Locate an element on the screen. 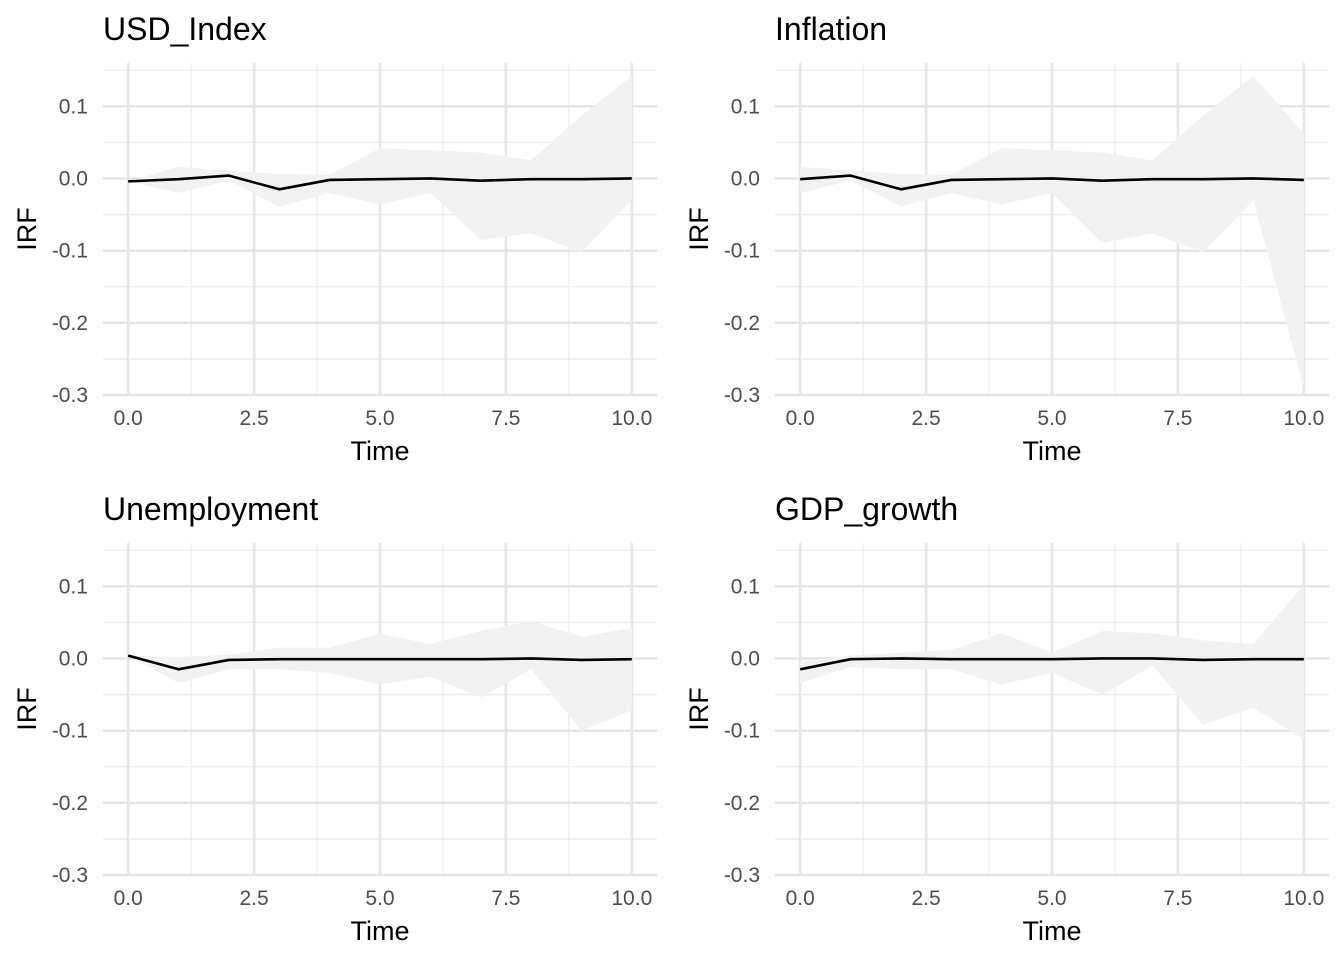 The image size is (1344, 960). panel-title: Inflation is located at coordinates (831, 29).